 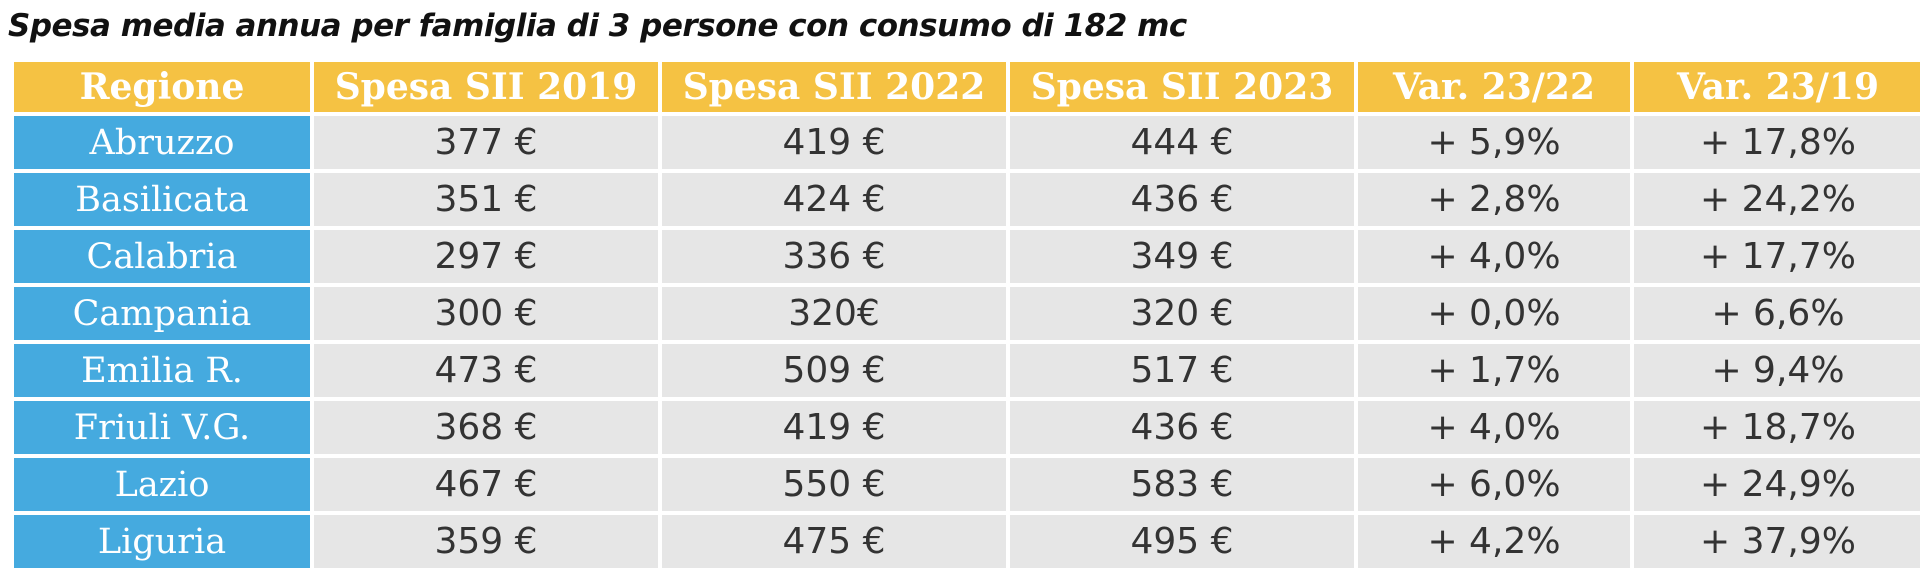 What do you see at coordinates (486, 199) in the screenshot?
I see `table-cell: 351 €` at bounding box center [486, 199].